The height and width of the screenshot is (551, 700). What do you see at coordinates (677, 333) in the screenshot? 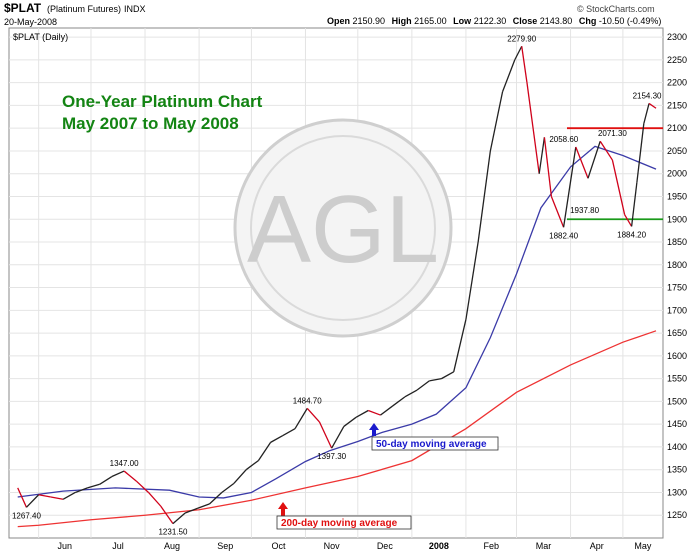
I see `y-tick-label: 1650` at bounding box center [677, 333].